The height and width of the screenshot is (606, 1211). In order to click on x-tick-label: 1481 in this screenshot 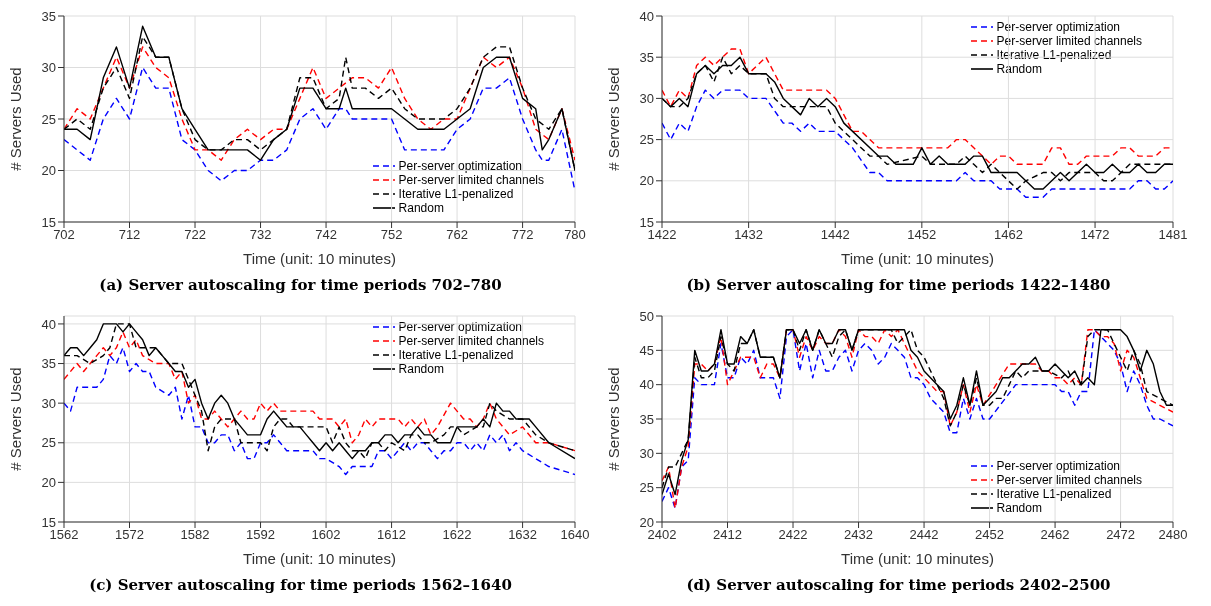, I will do `click(1173, 235)`.